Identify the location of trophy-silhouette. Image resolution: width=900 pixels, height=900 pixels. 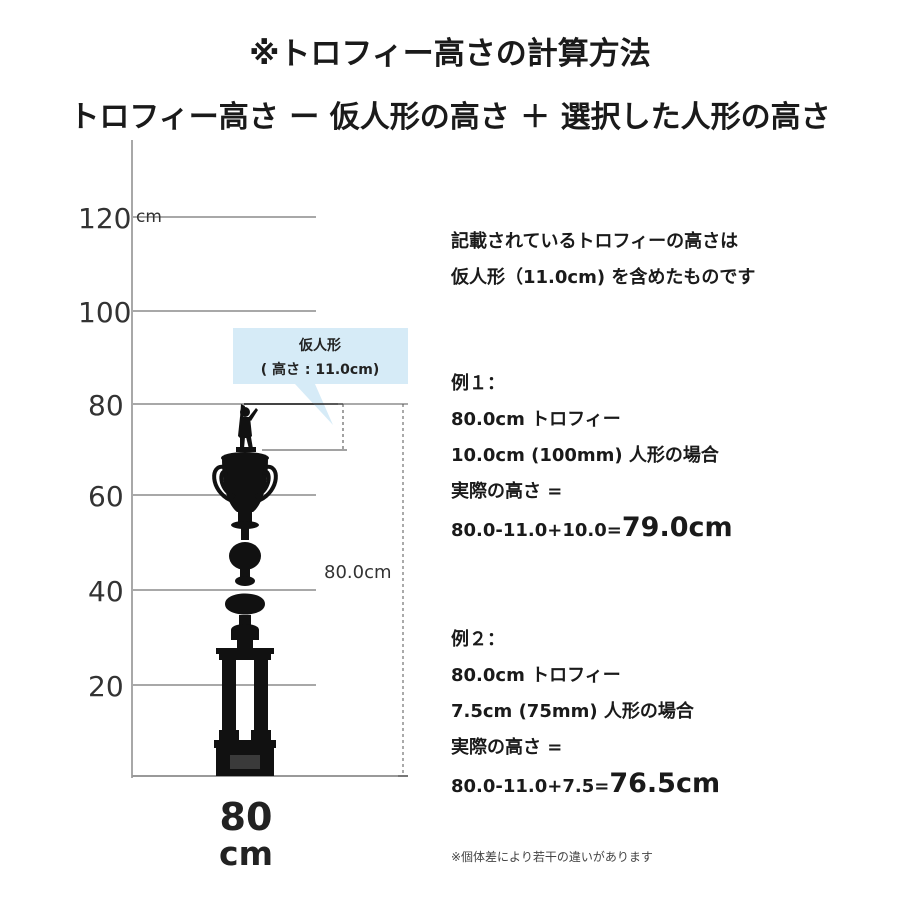
(245, 590).